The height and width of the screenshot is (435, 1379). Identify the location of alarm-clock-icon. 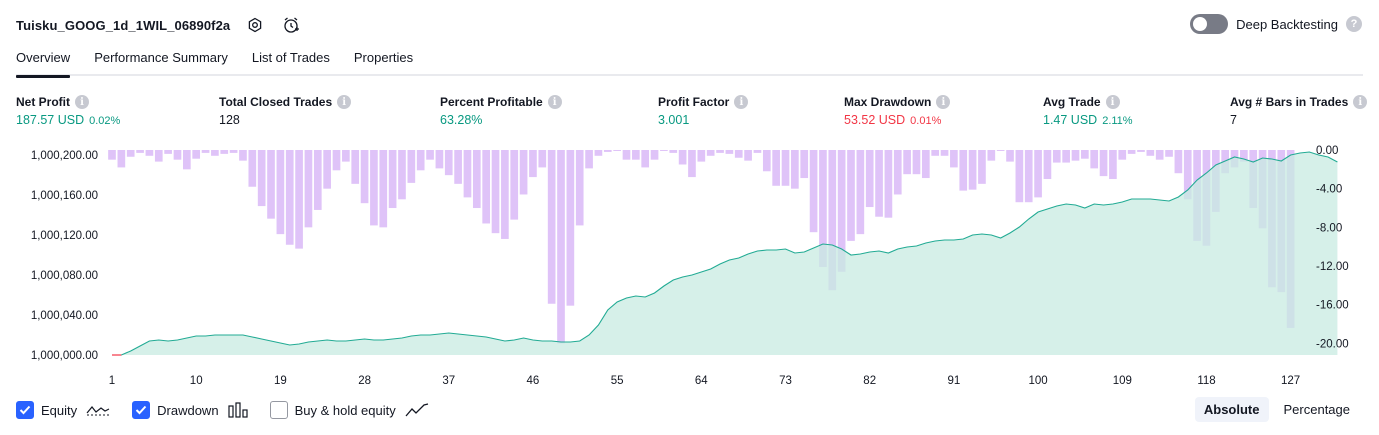
(291, 25).